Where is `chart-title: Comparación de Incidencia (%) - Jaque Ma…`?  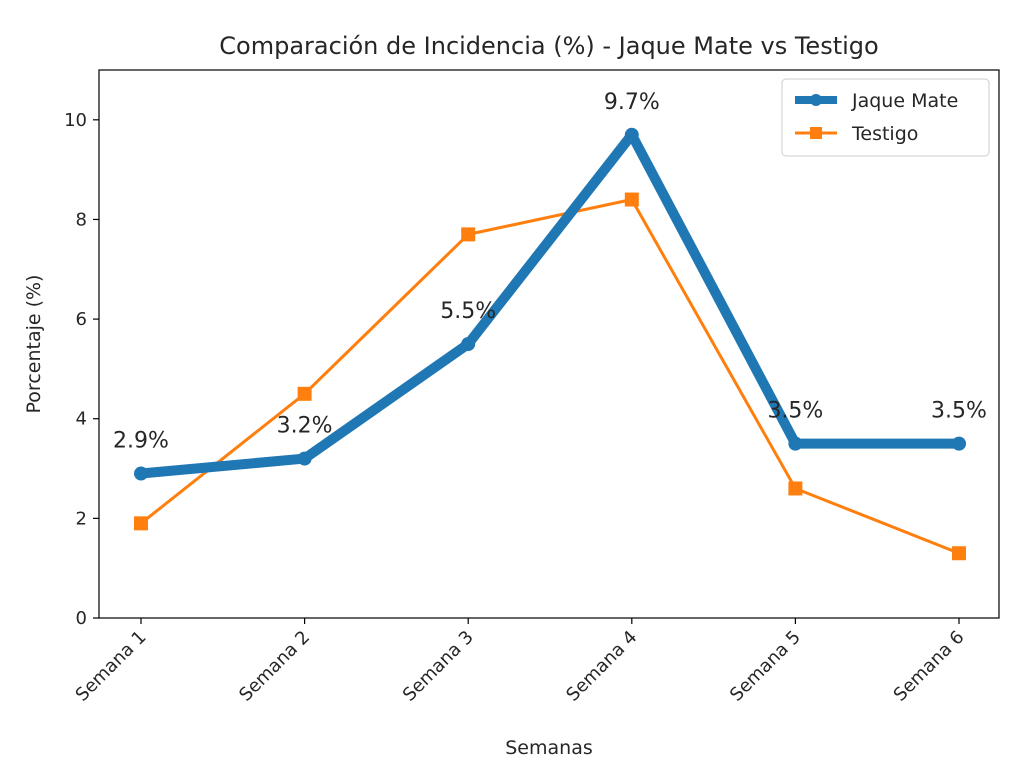 chart-title: Comparación de Incidencia (%) - Jaque Ma… is located at coordinates (548, 46).